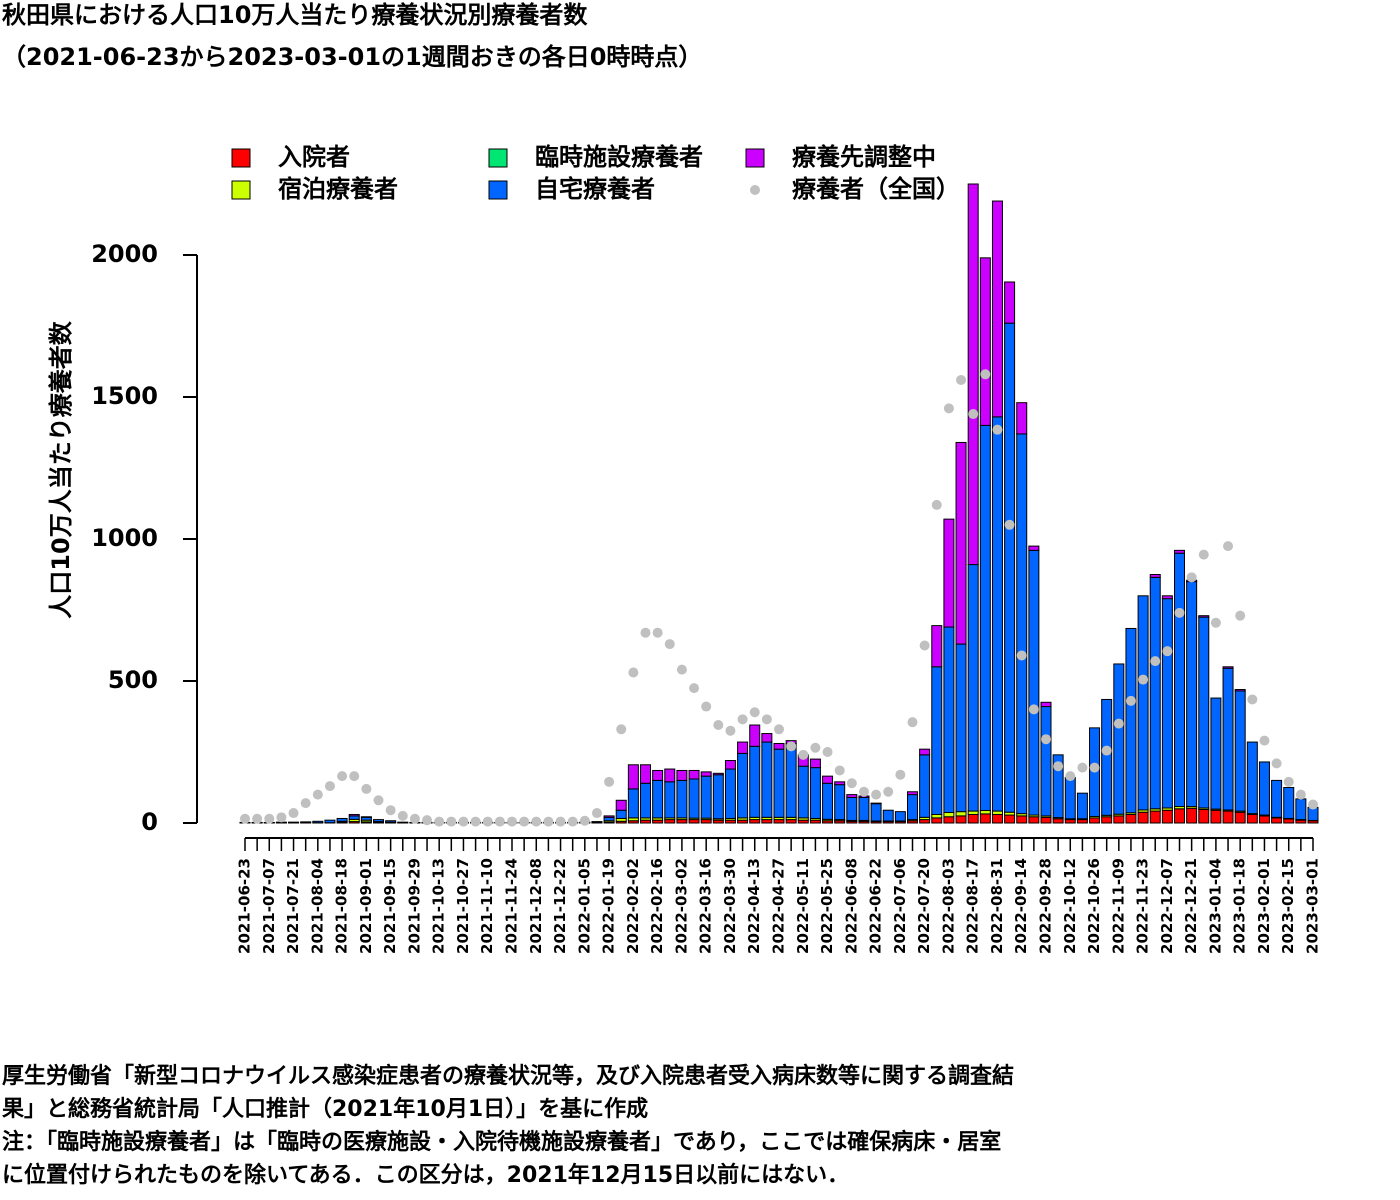 This screenshot has width=1400, height=1200. I want to click on x-tick-label: 2022-06-22, so click(876, 906).